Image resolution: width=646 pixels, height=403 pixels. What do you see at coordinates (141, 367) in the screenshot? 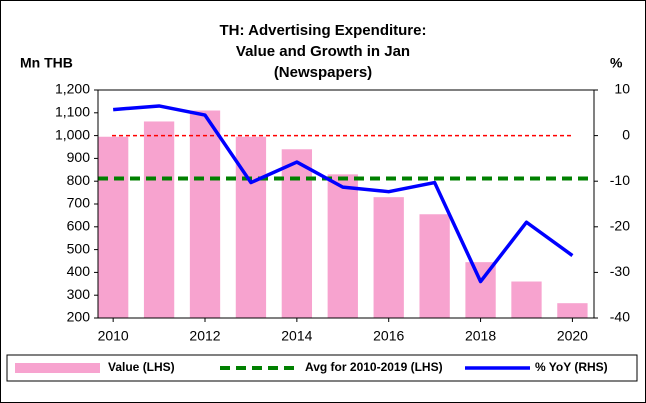
I see `legend-label: Value (LHS)` at bounding box center [141, 367].